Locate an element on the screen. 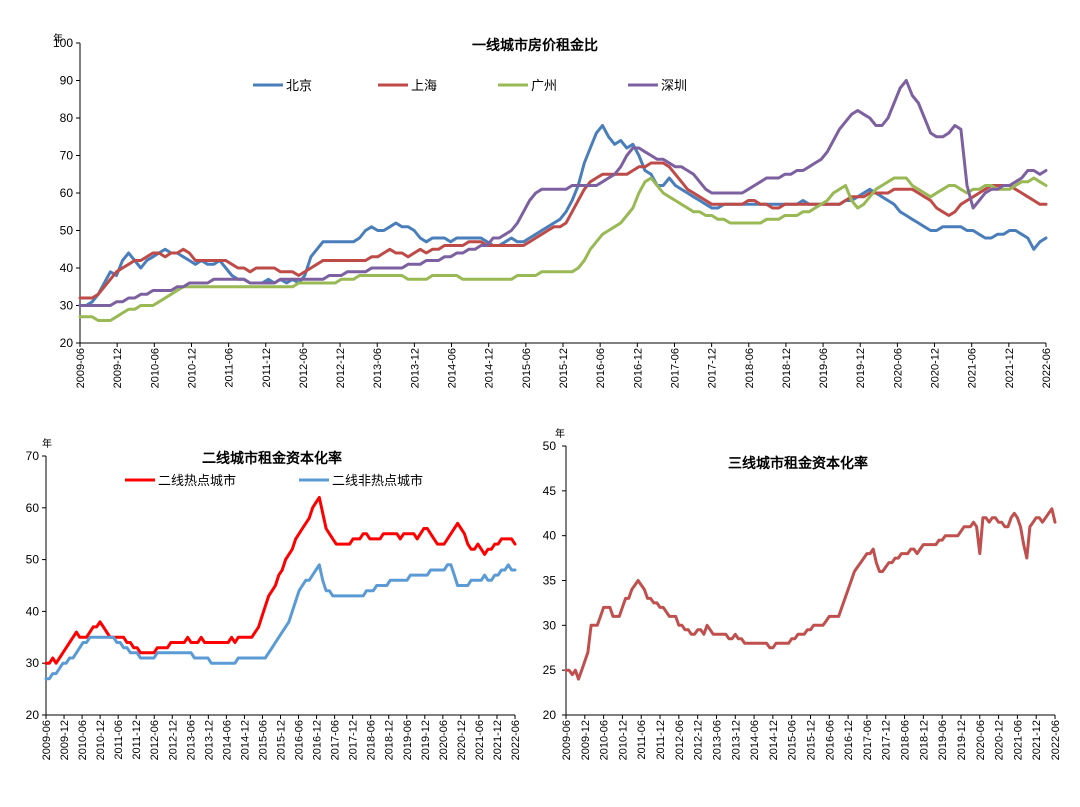  legend-label: 二线非热点城市 is located at coordinates (377, 481).